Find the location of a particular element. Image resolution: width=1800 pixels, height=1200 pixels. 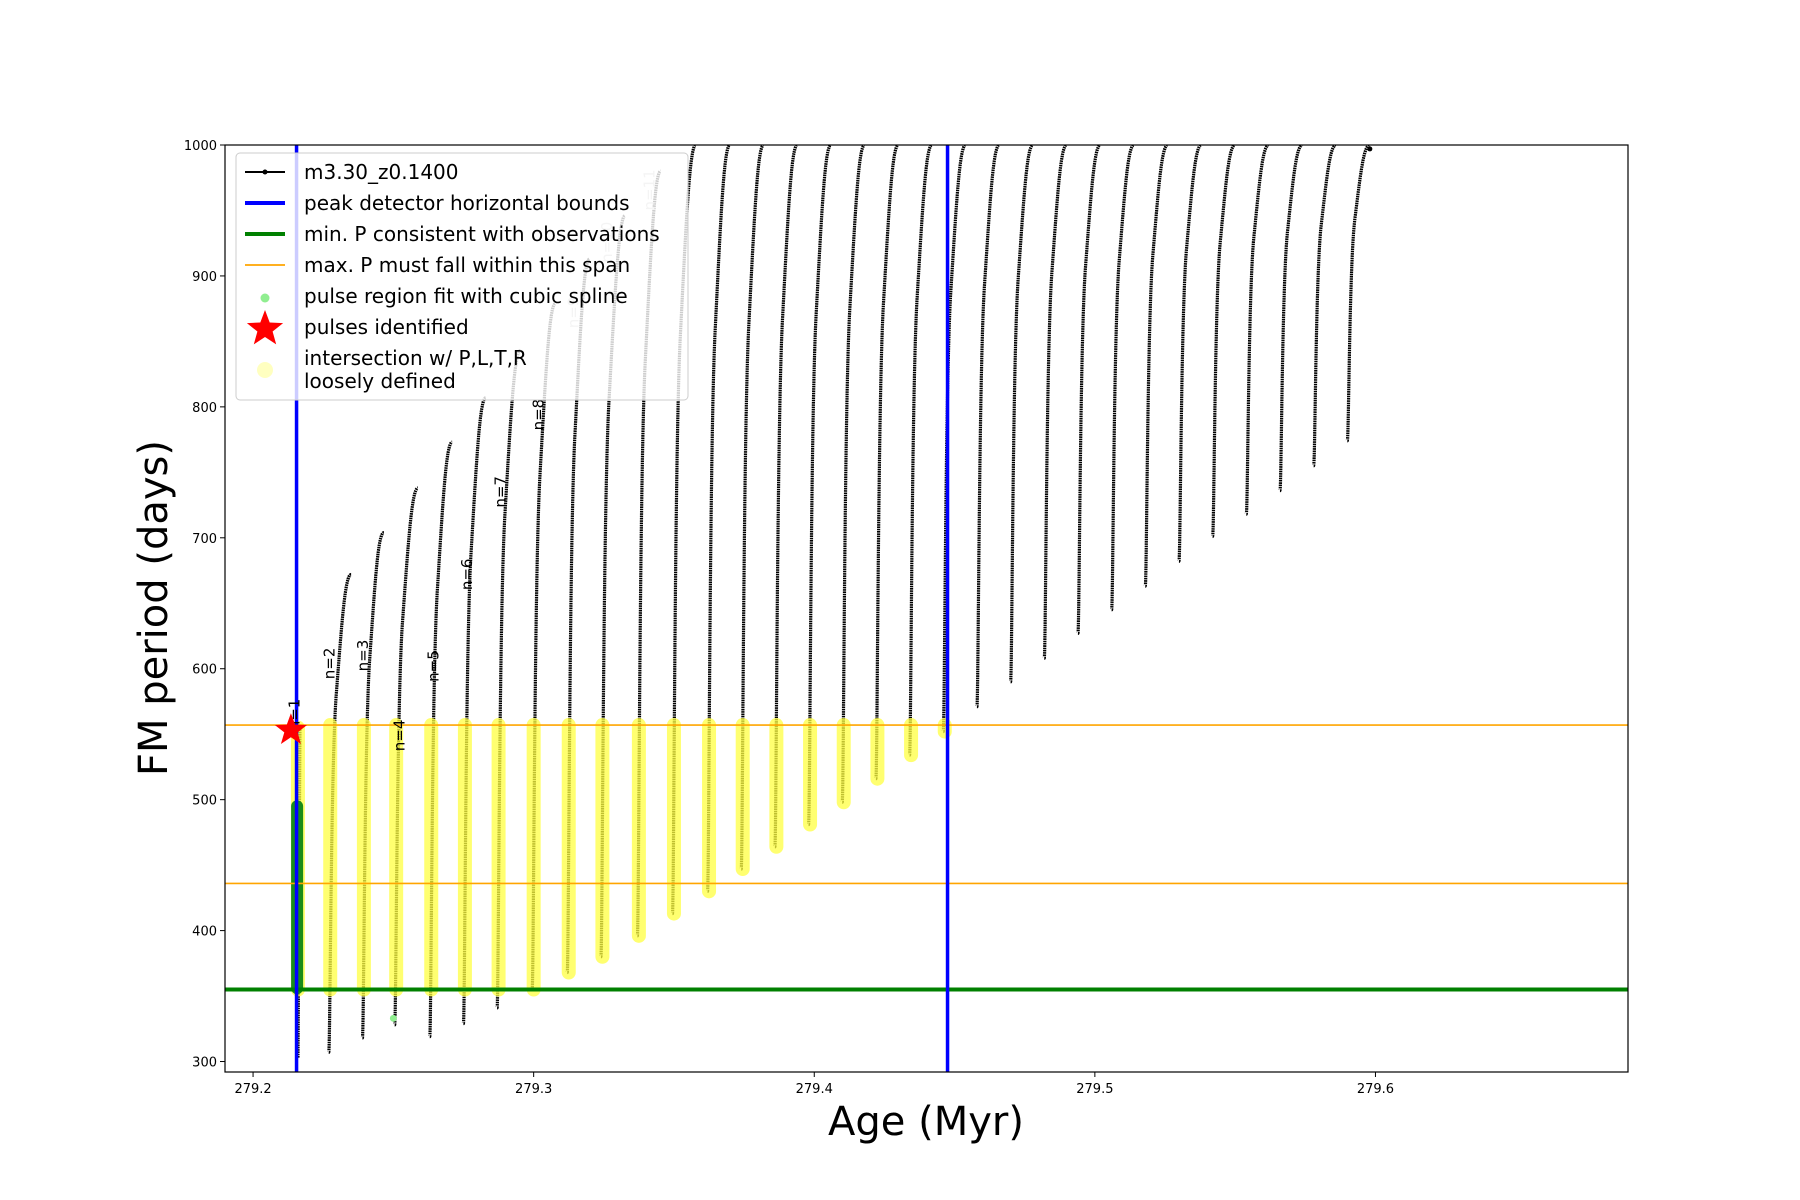

pulse-label: n=3 is located at coordinates (363, 656).